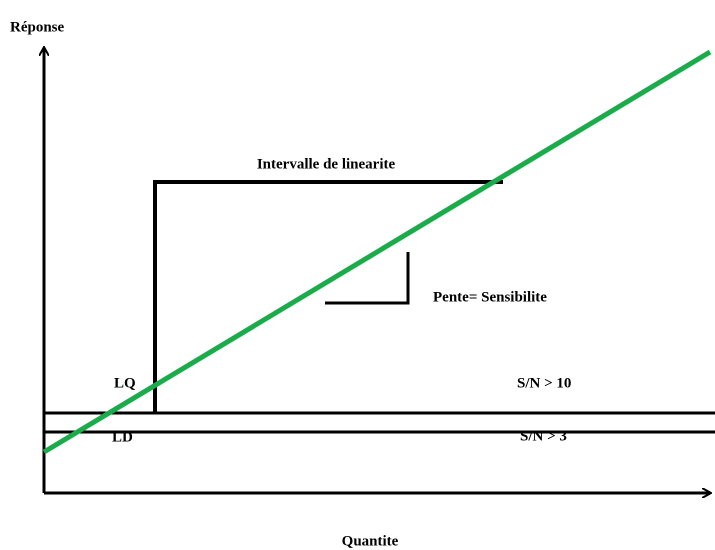 This screenshot has width=715, height=550. What do you see at coordinates (370, 541) in the screenshot?
I see `x-axis-label: Quantite` at bounding box center [370, 541].